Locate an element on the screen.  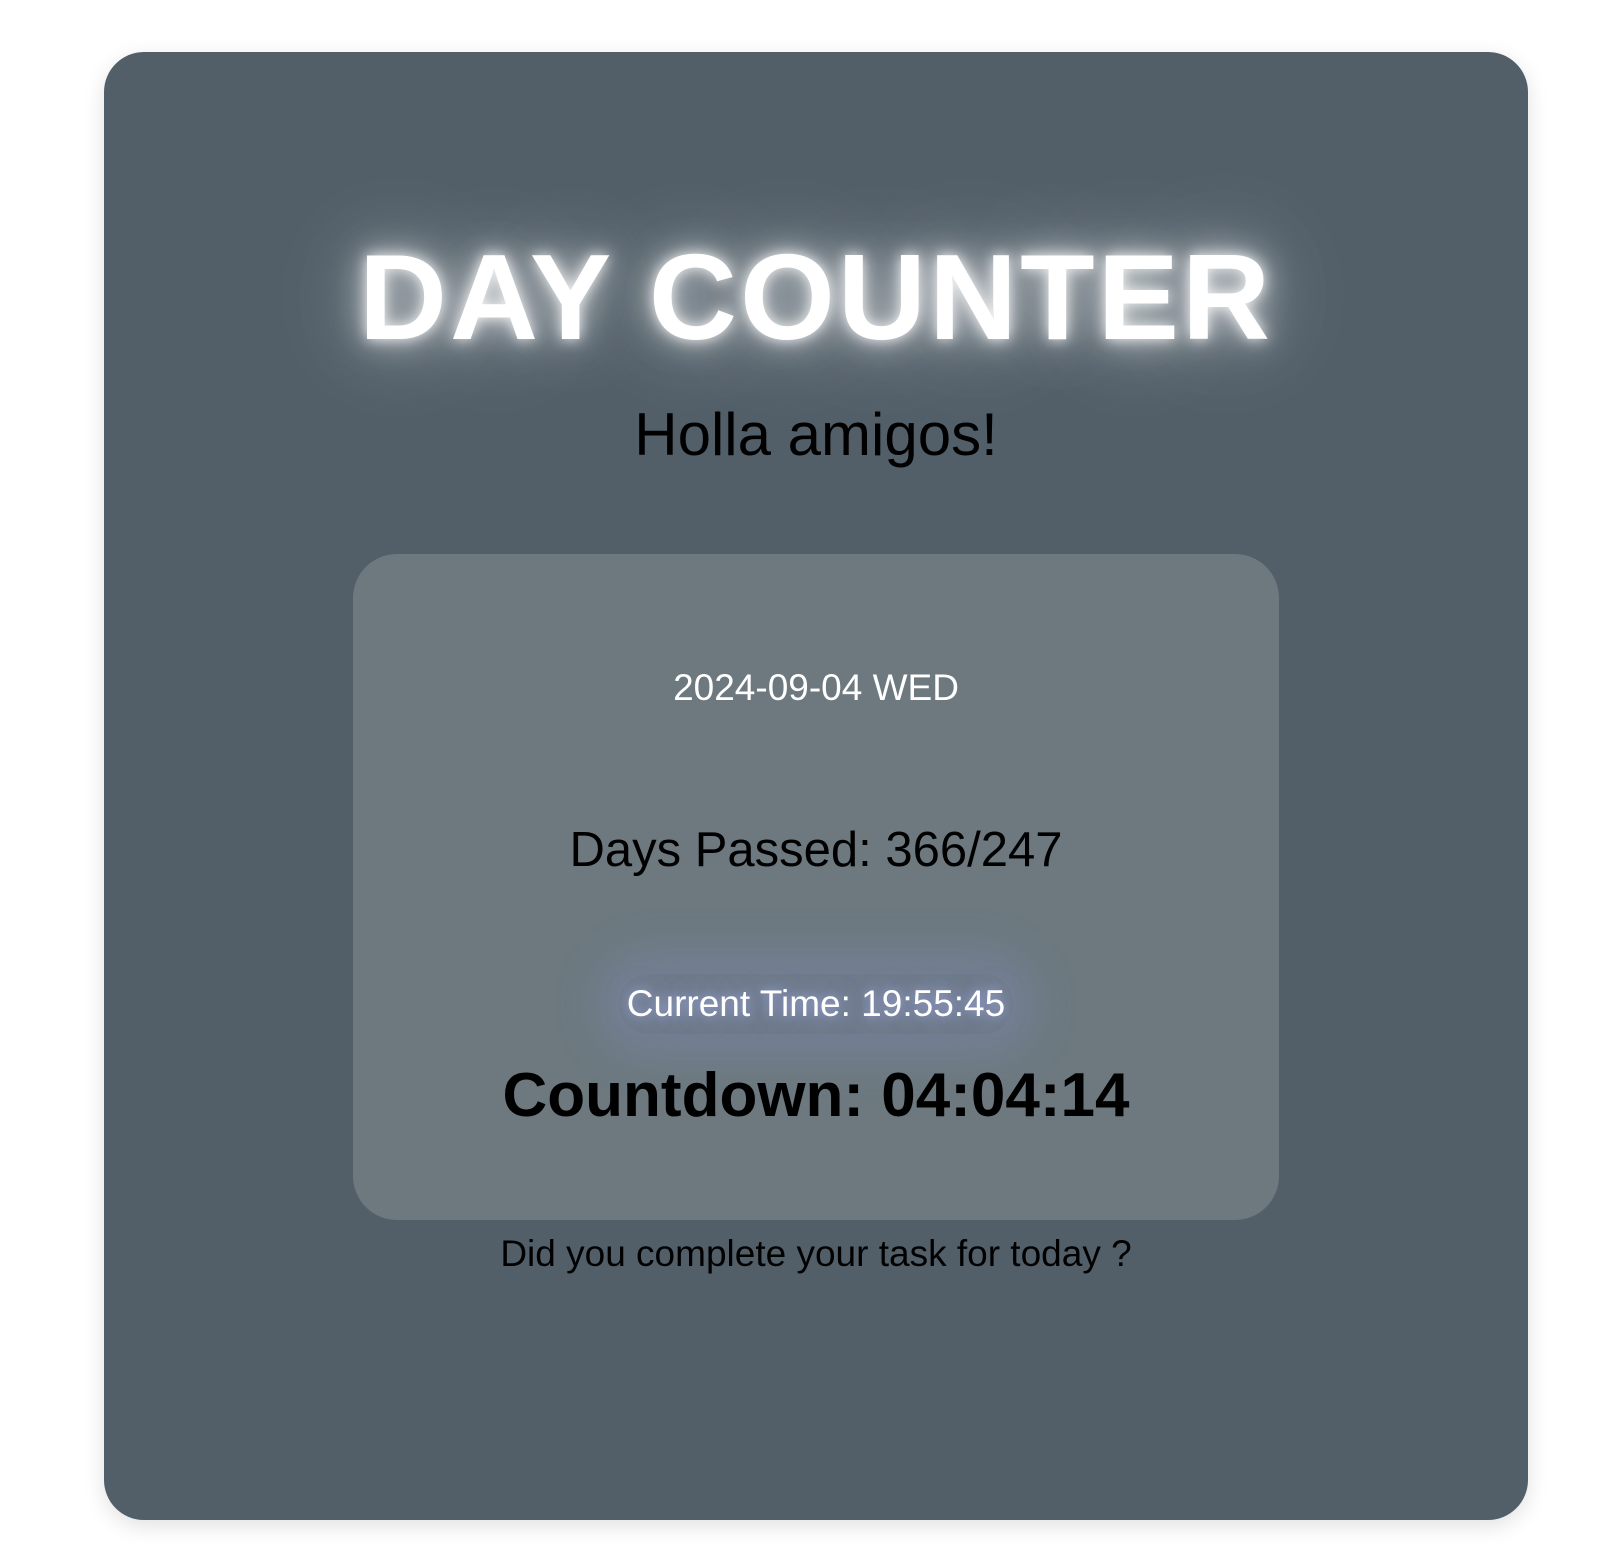
current-time: Current Time: 19:55:45 is located at coordinates (816, 1004).